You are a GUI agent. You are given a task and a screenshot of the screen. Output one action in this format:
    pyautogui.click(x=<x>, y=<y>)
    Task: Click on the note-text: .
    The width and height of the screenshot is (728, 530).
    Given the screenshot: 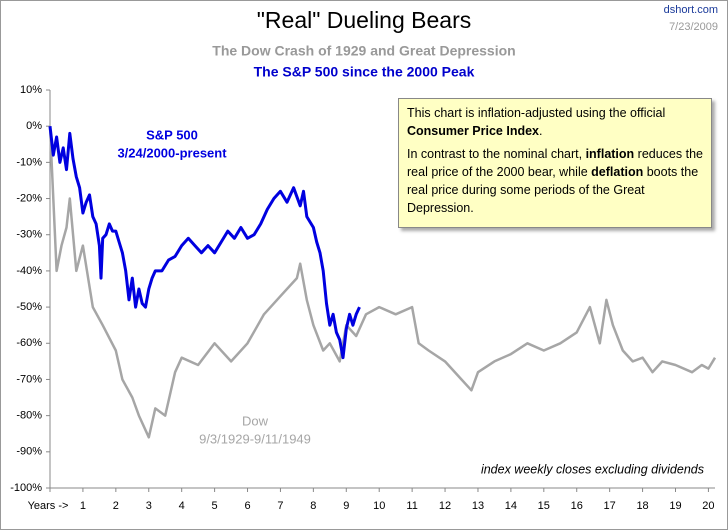 What is the action you would take?
    pyautogui.click(x=541, y=131)
    